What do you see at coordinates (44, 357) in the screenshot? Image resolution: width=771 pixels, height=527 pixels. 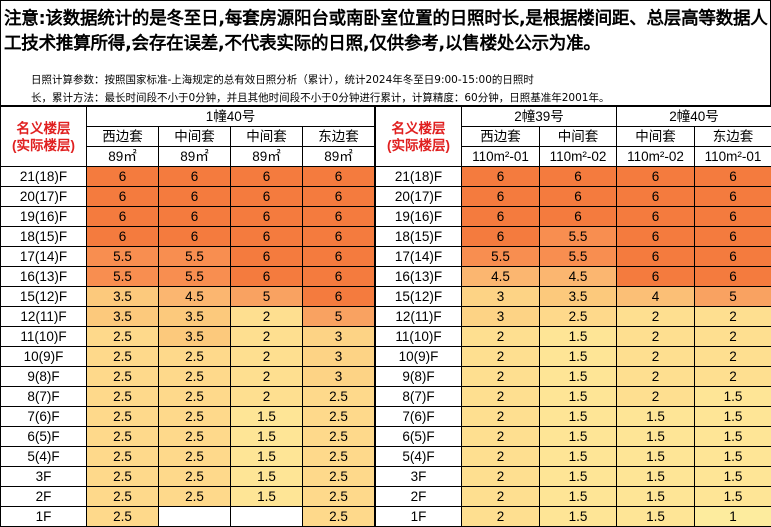 I see `floor-label: 10(9)F` at bounding box center [44, 357].